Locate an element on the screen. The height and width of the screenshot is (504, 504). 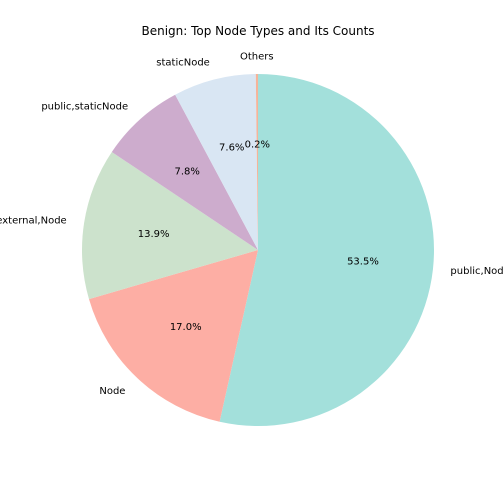
slice-label: staticNode is located at coordinates (183, 62).